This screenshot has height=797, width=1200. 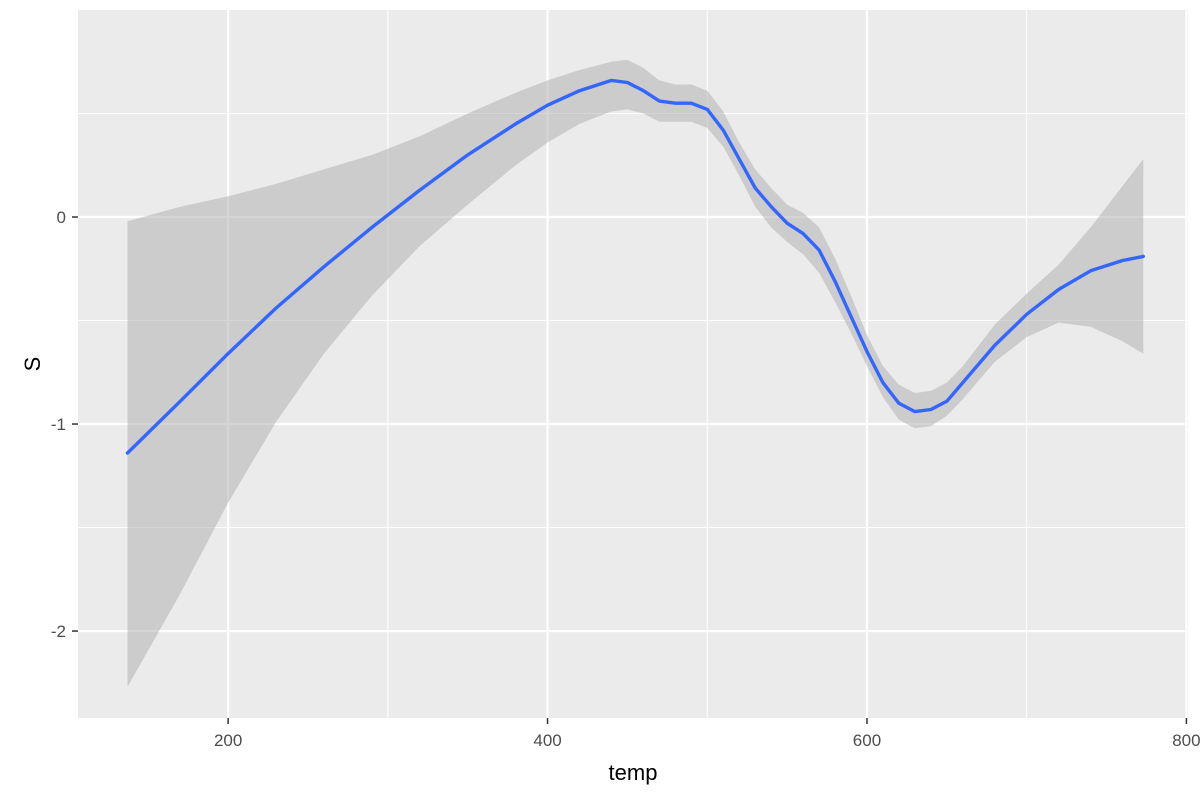 I want to click on y-tick-label: -2, so click(x=58, y=631).